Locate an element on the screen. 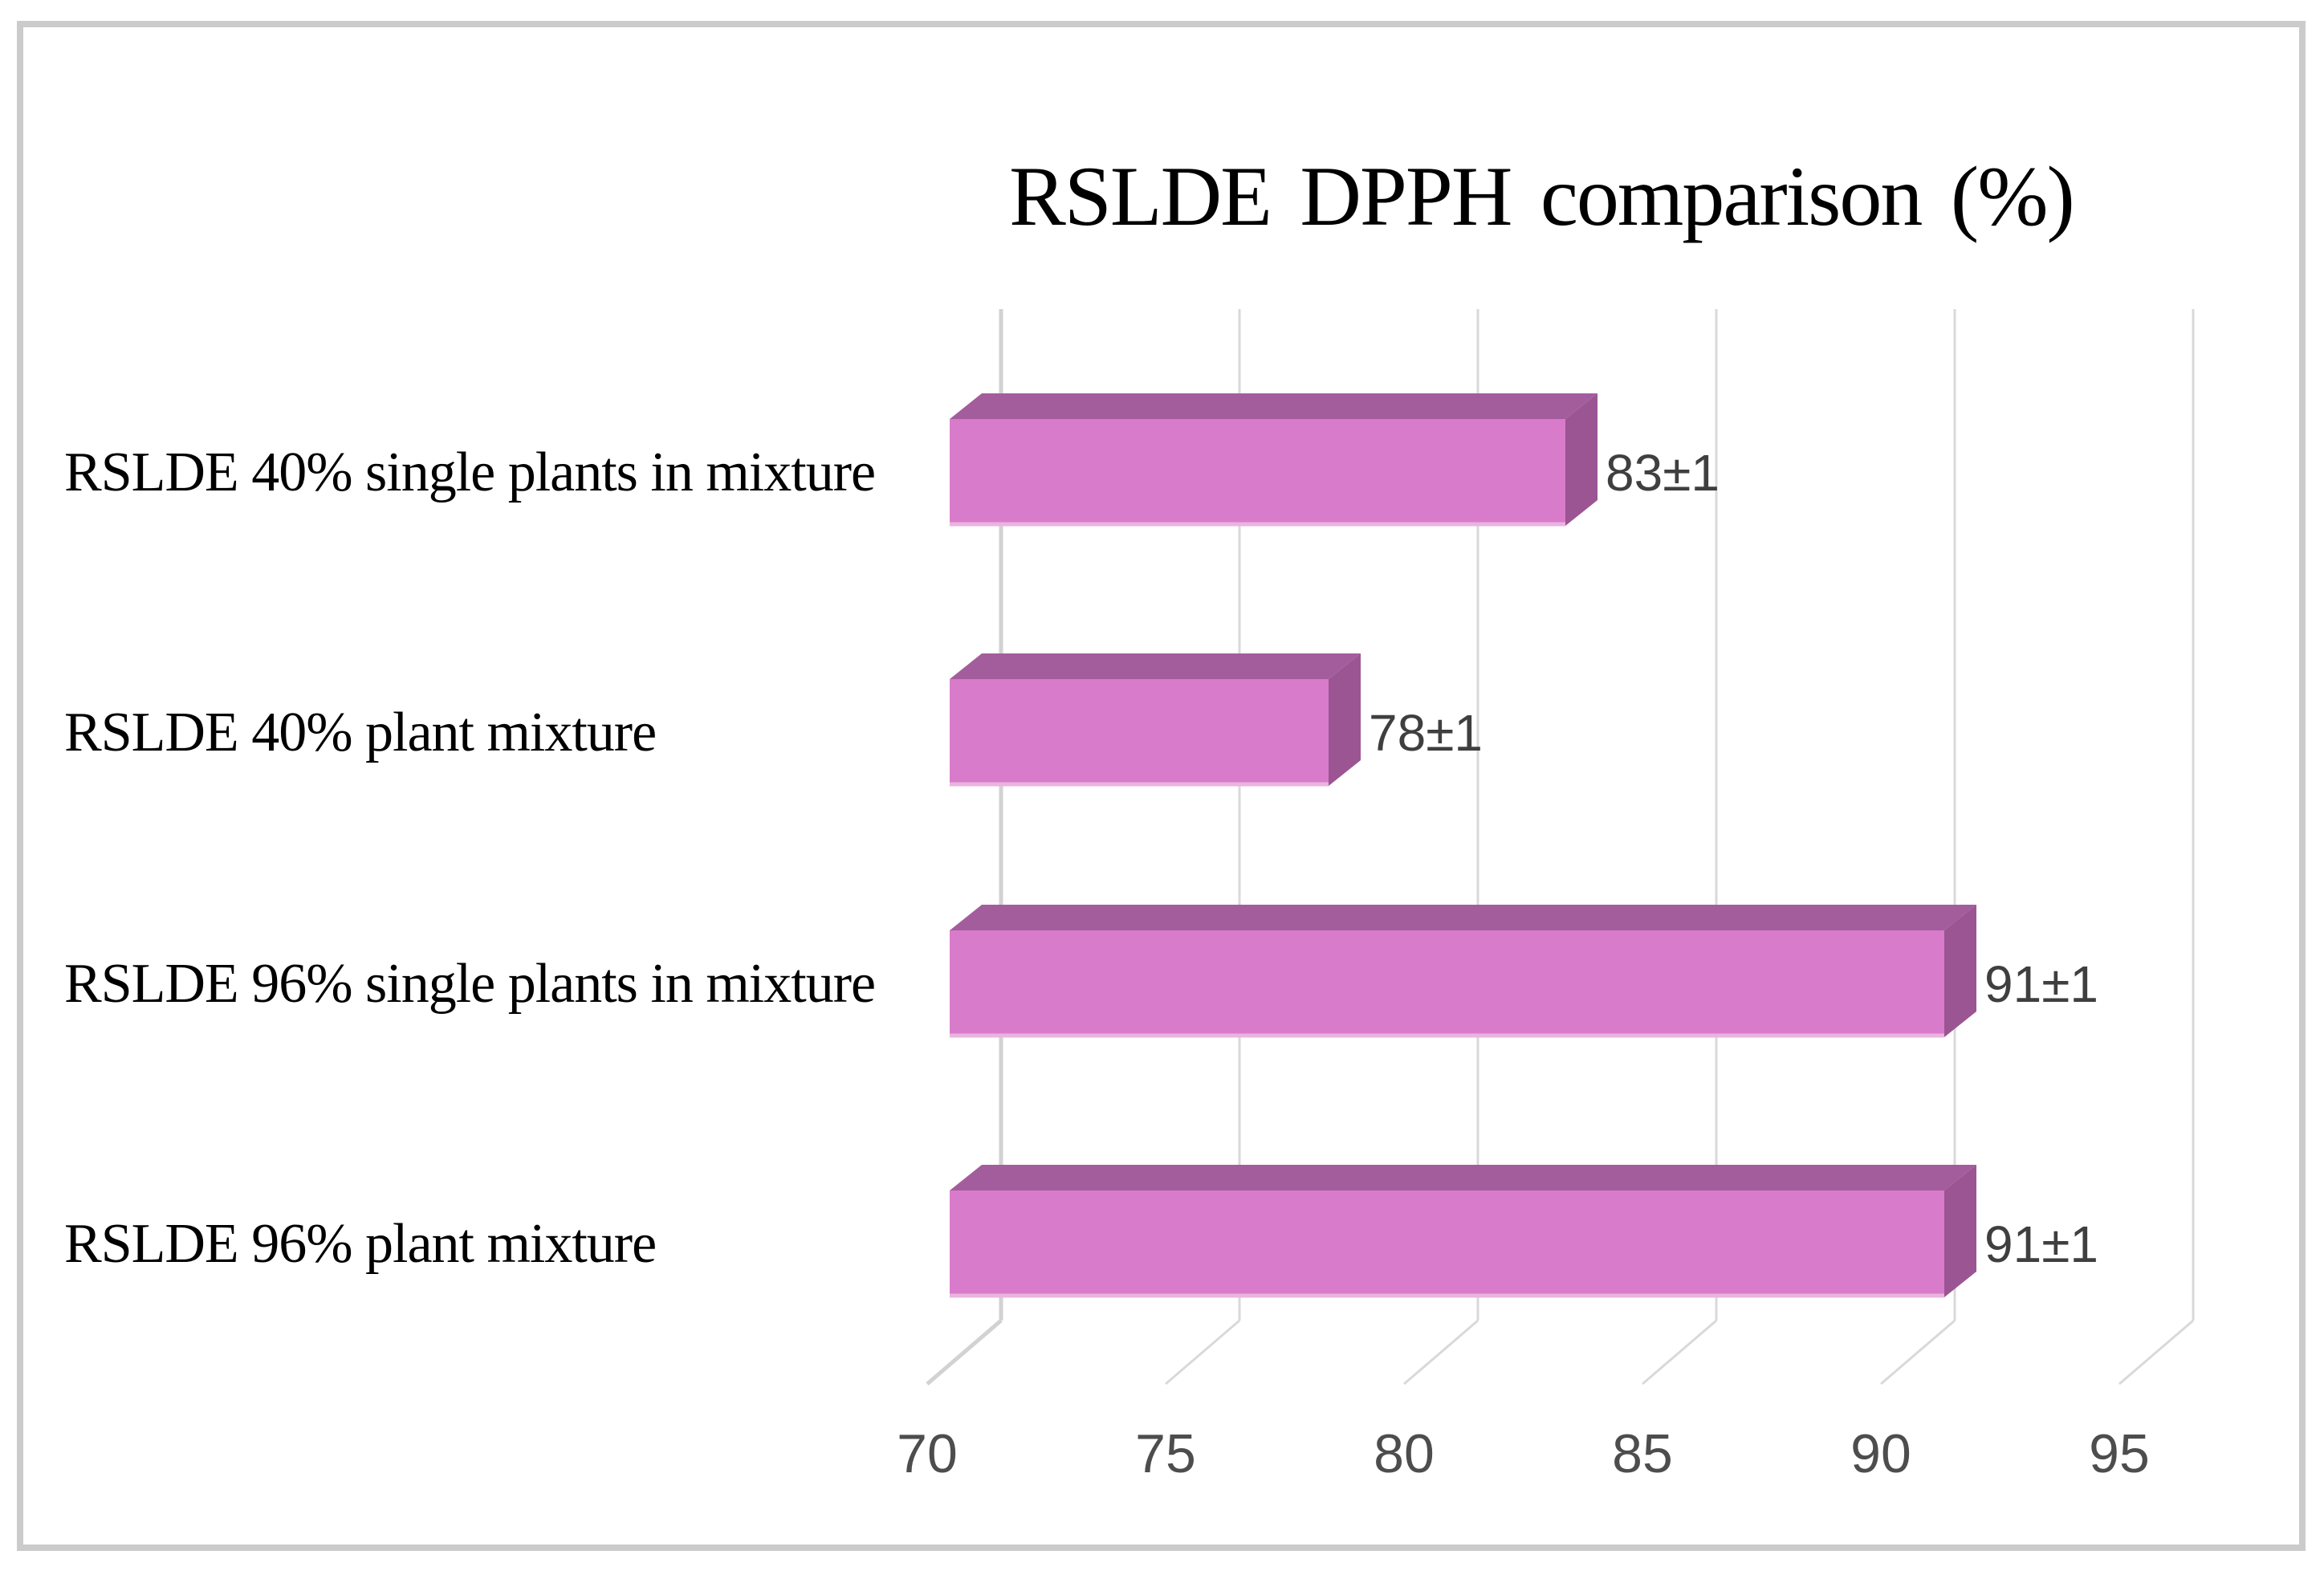  x-tick-label-4: 90 is located at coordinates (1880, 1453).